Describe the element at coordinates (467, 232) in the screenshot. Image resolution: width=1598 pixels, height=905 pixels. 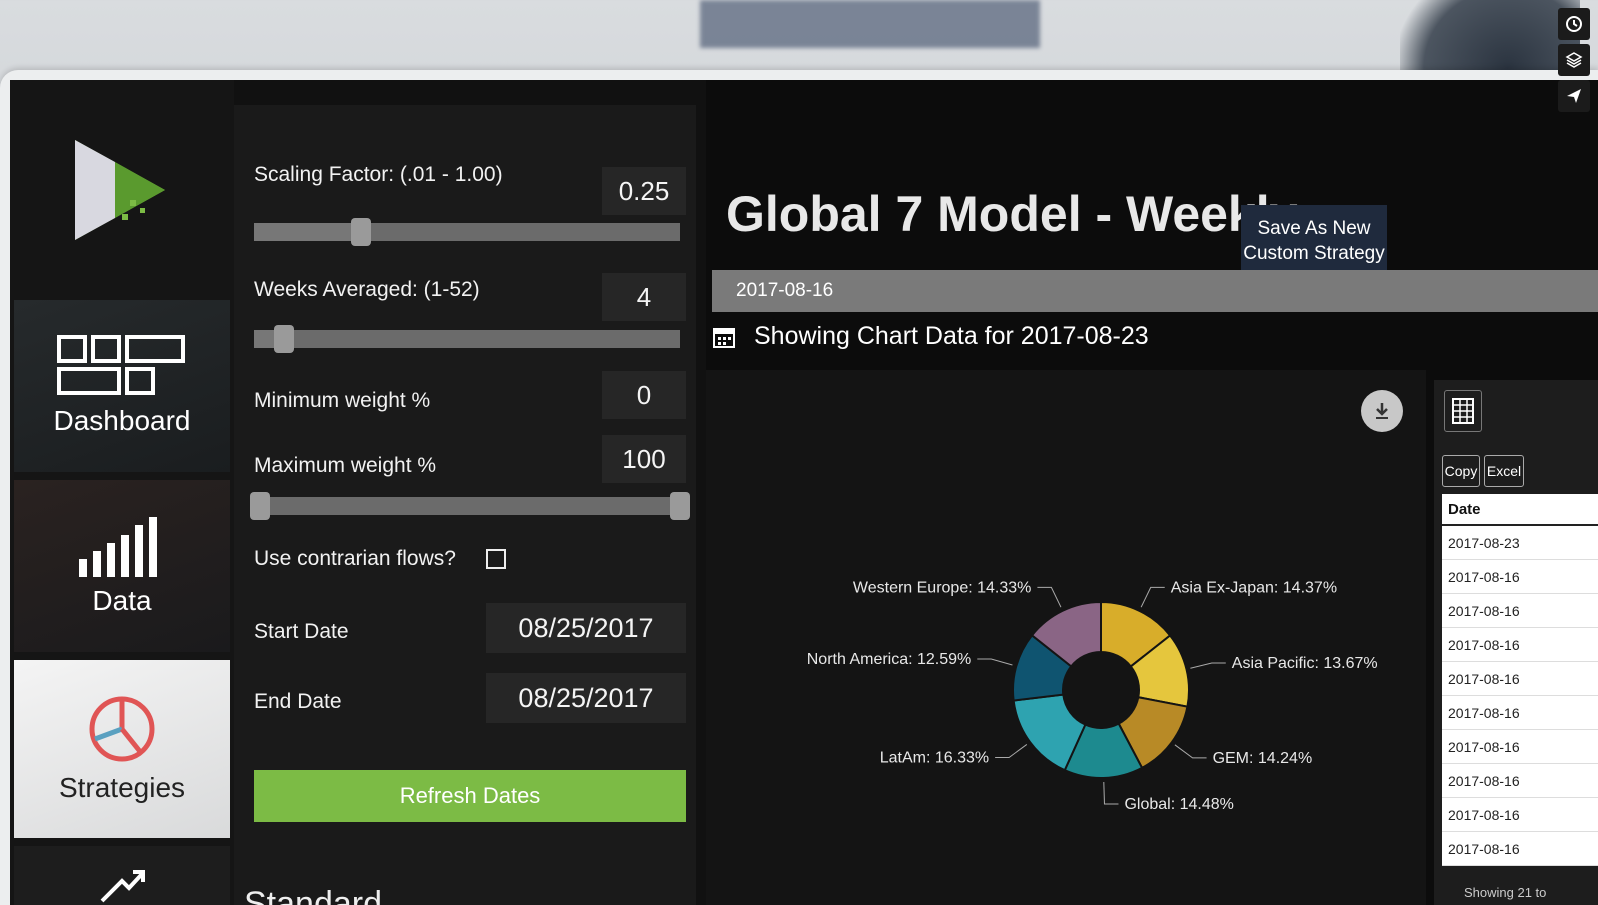
I see `scaling-factor-slider` at that location.